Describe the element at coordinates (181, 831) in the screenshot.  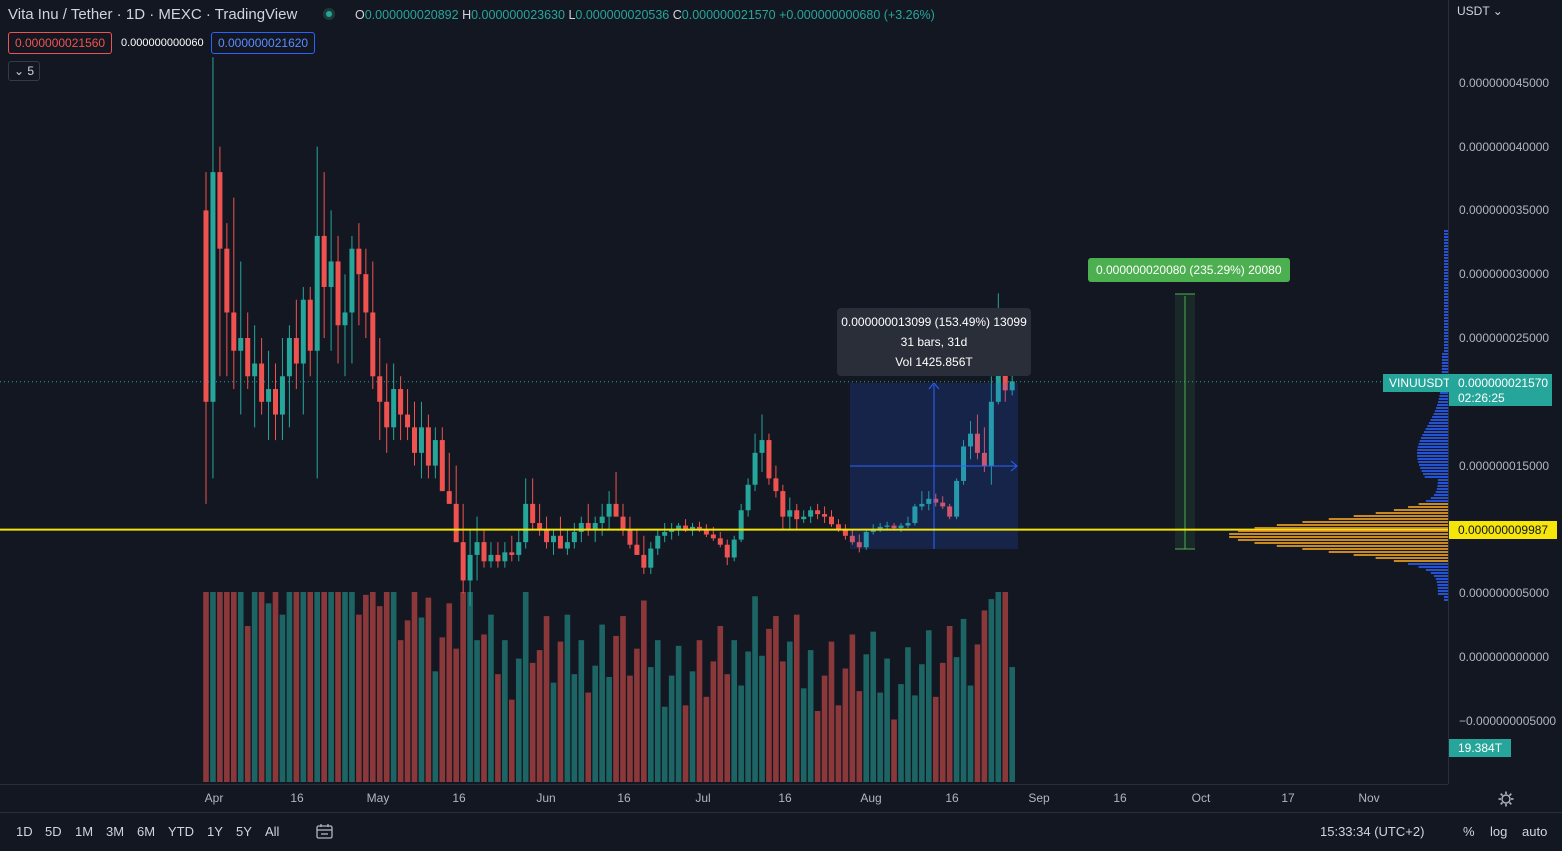
I see `timeframe-button-ytd: YTD` at that location.